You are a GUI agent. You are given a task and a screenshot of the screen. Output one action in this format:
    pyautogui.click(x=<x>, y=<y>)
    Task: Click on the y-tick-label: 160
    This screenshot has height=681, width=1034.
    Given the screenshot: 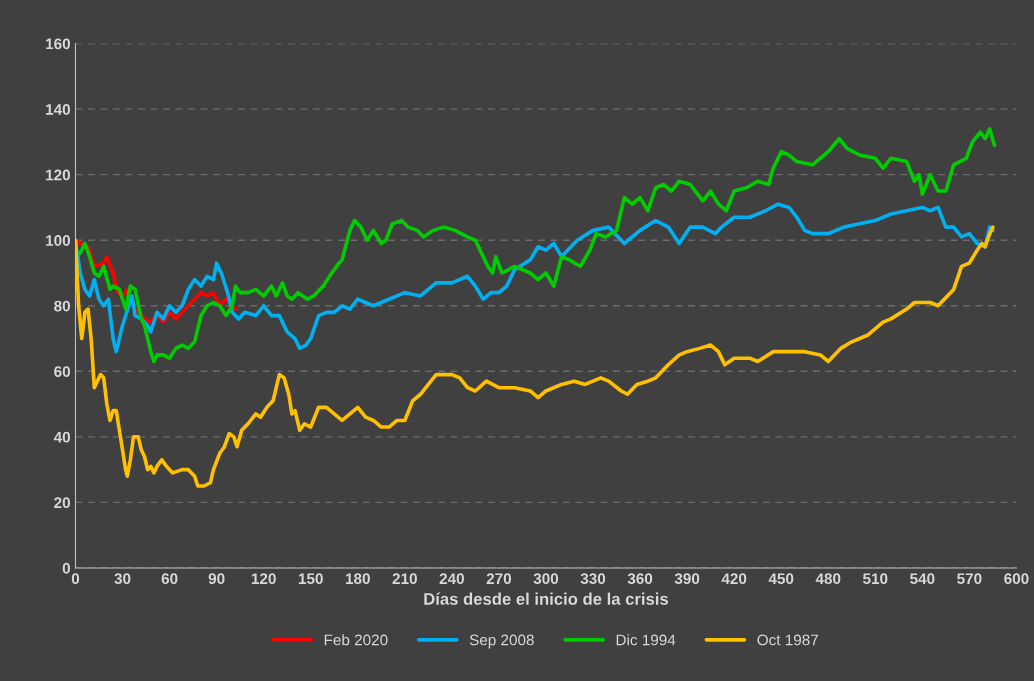 What is the action you would take?
    pyautogui.click(x=58, y=44)
    